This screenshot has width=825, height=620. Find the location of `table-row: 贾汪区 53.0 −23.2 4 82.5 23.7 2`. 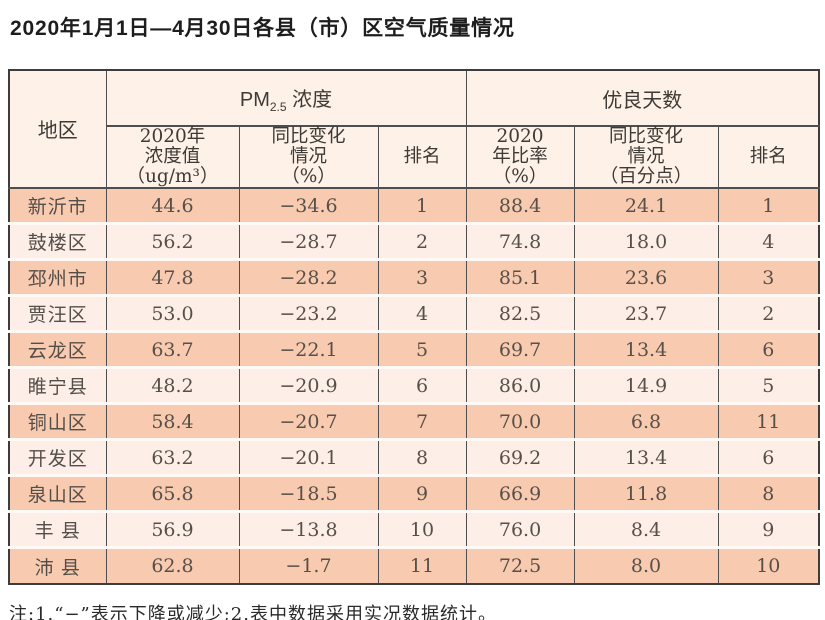

table-row: 贾汪区 53.0 −23.2 4 82.5 23.7 2 is located at coordinates (414, 314).